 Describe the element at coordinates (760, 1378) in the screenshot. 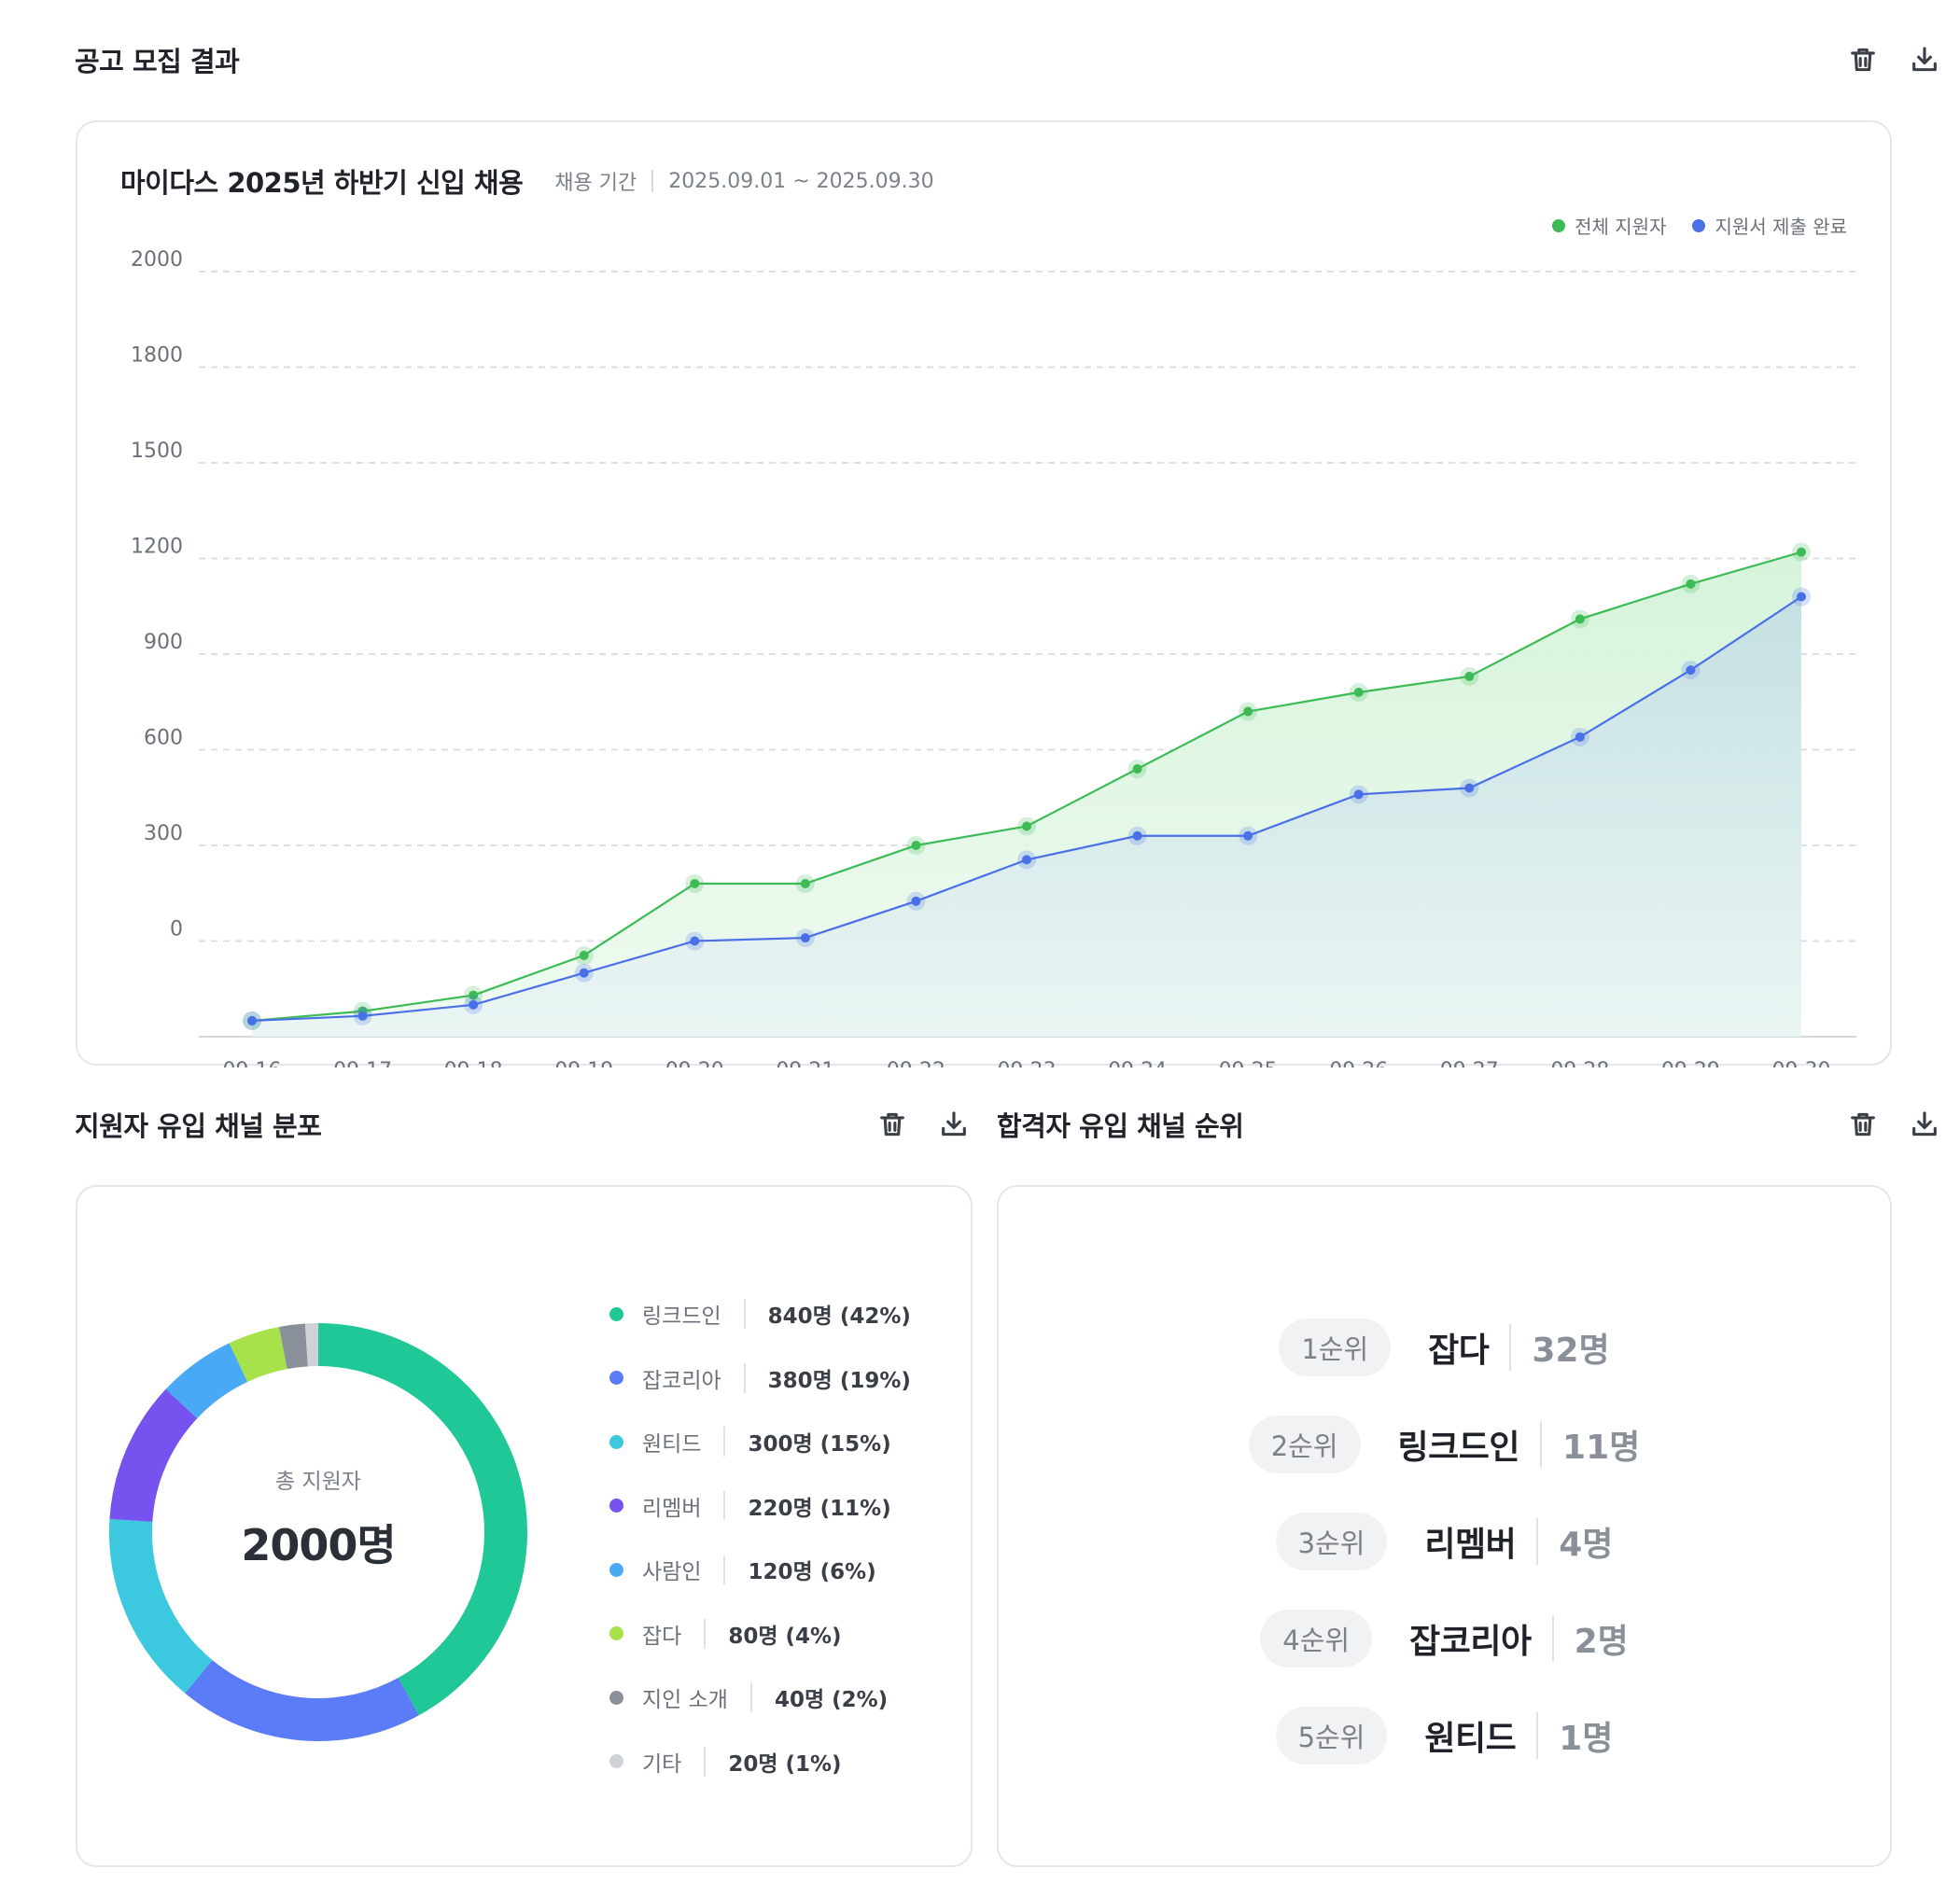

I see `channel-legend-item: 잡코리아 380명 (19%)` at that location.